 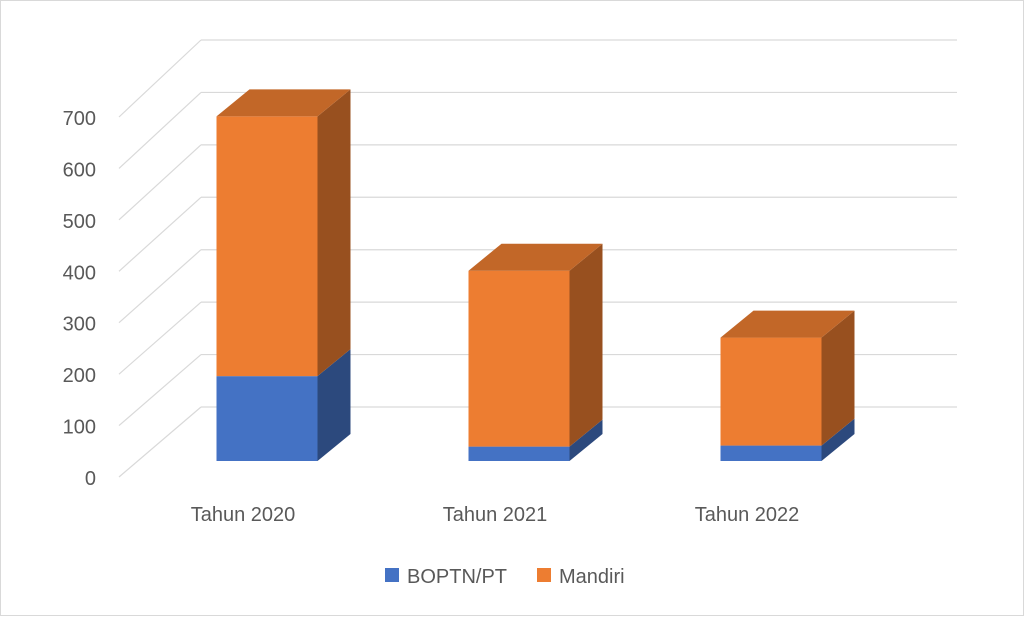 What do you see at coordinates (457, 577) in the screenshot?
I see `legend-label: BOPTN/PT` at bounding box center [457, 577].